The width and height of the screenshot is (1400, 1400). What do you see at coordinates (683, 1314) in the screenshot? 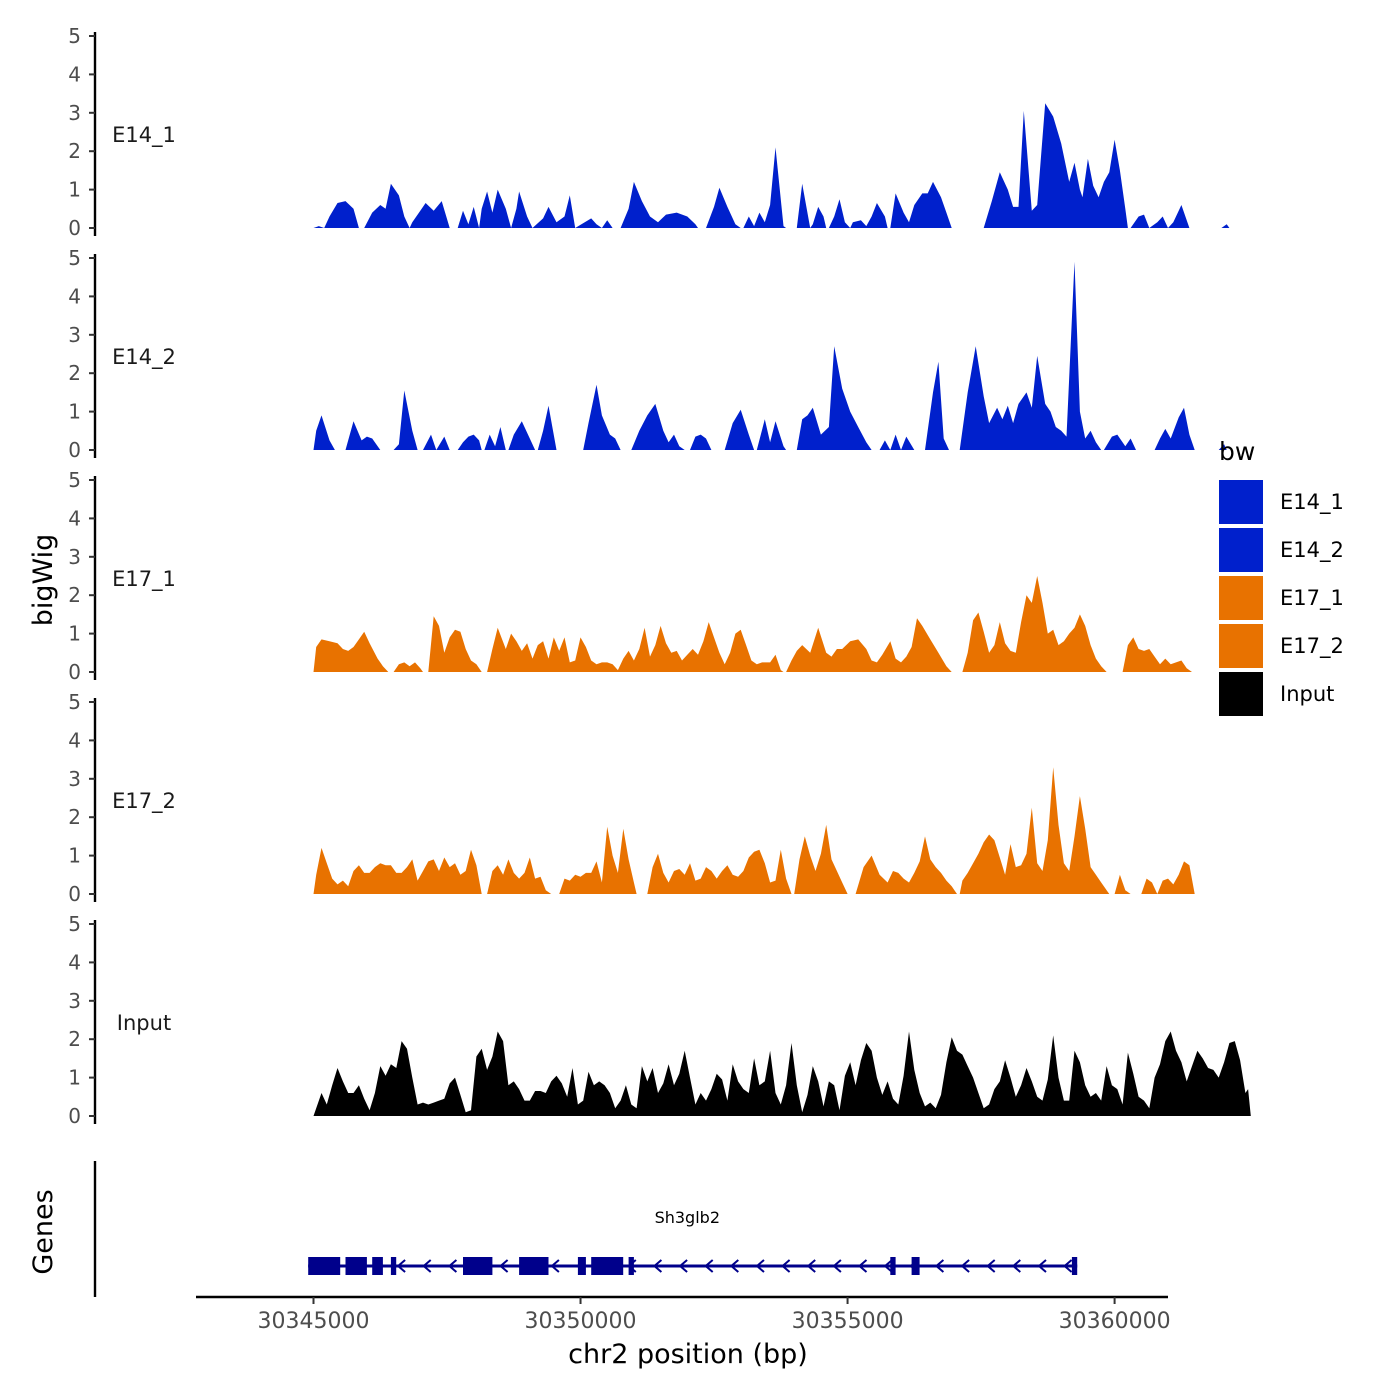
I see `x-axis: 30345000 30350000 30355000 30360000` at bounding box center [683, 1314].